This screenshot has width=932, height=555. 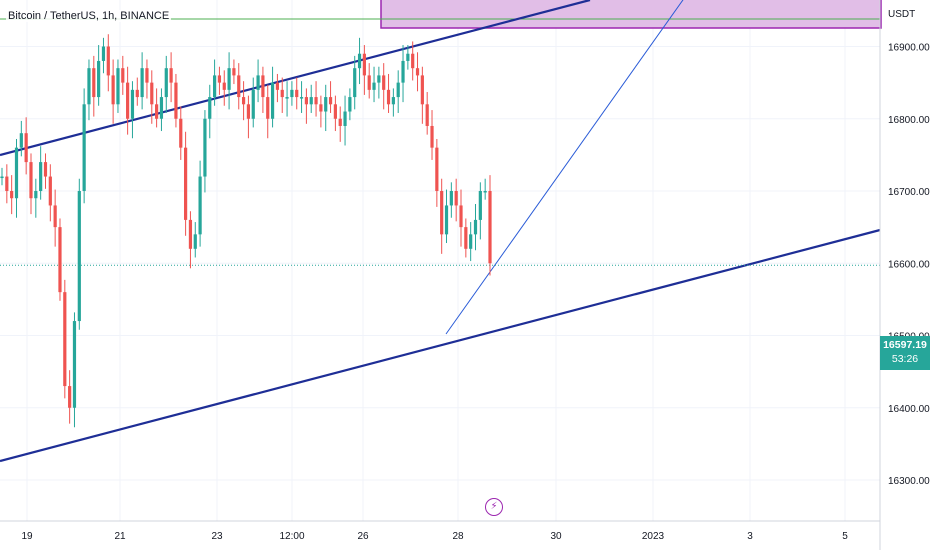 What do you see at coordinates (363, 536) in the screenshot?
I see `x-tick-label: 26` at bounding box center [363, 536].